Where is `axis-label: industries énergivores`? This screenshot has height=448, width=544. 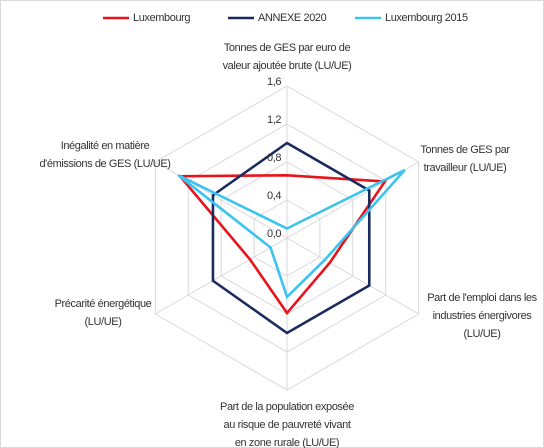
axis-label: industries énergivores is located at coordinates (483, 316).